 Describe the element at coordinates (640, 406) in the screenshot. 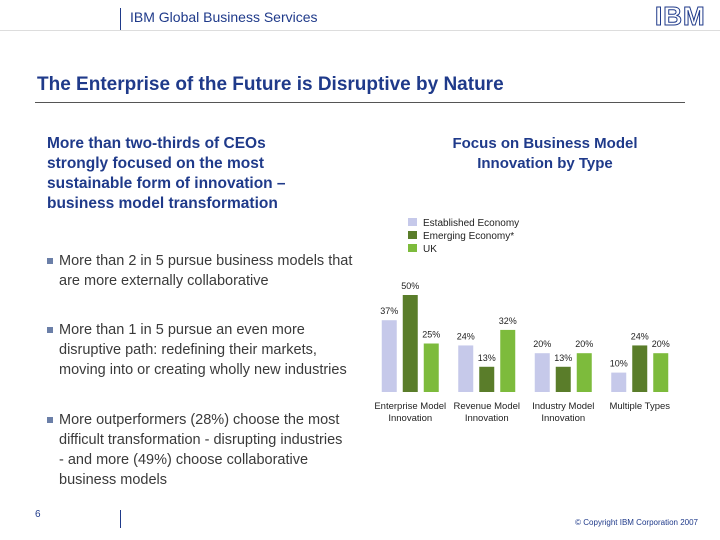

I see `category-label: Multiple Types` at that location.